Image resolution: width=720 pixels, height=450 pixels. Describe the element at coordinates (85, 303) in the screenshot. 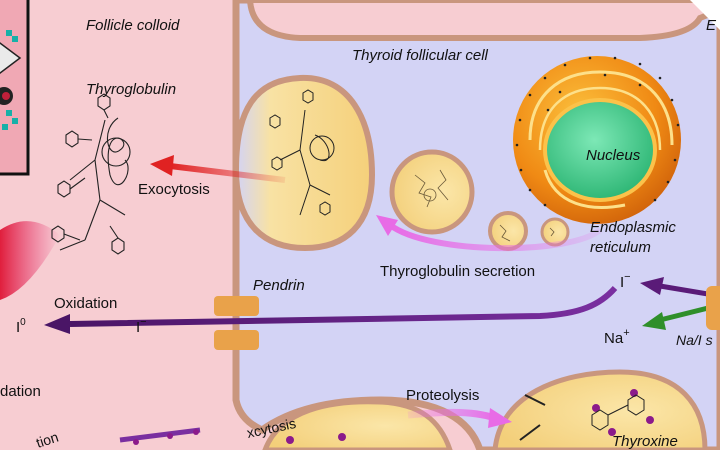

I see `oxidation-label: Oxidation` at that location.